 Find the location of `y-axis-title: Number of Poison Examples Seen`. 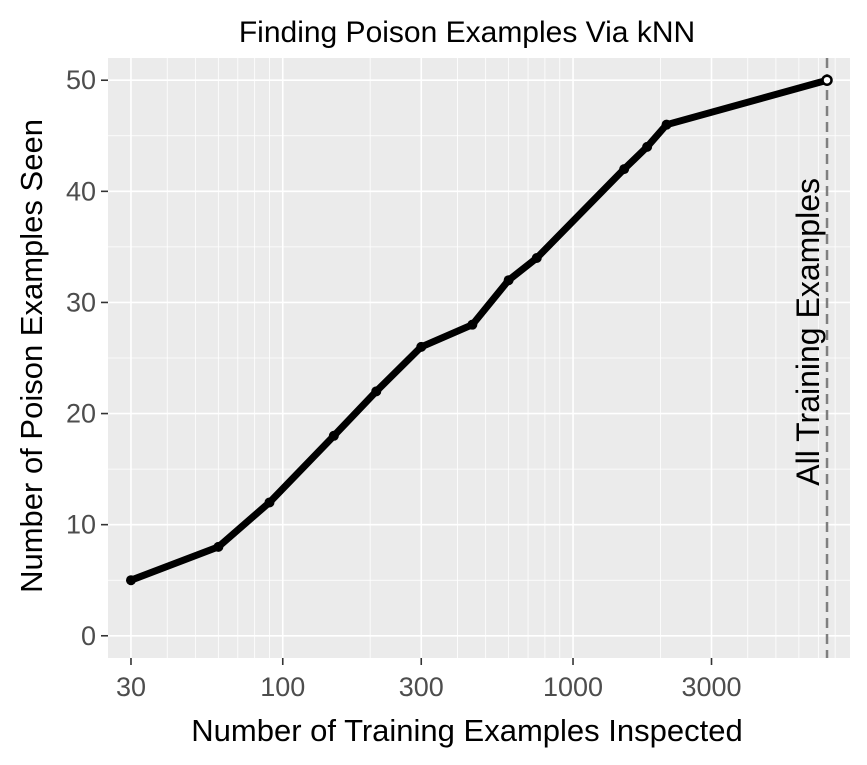

y-axis-title: Number of Poison Examples Seen is located at coordinates (31, 356).